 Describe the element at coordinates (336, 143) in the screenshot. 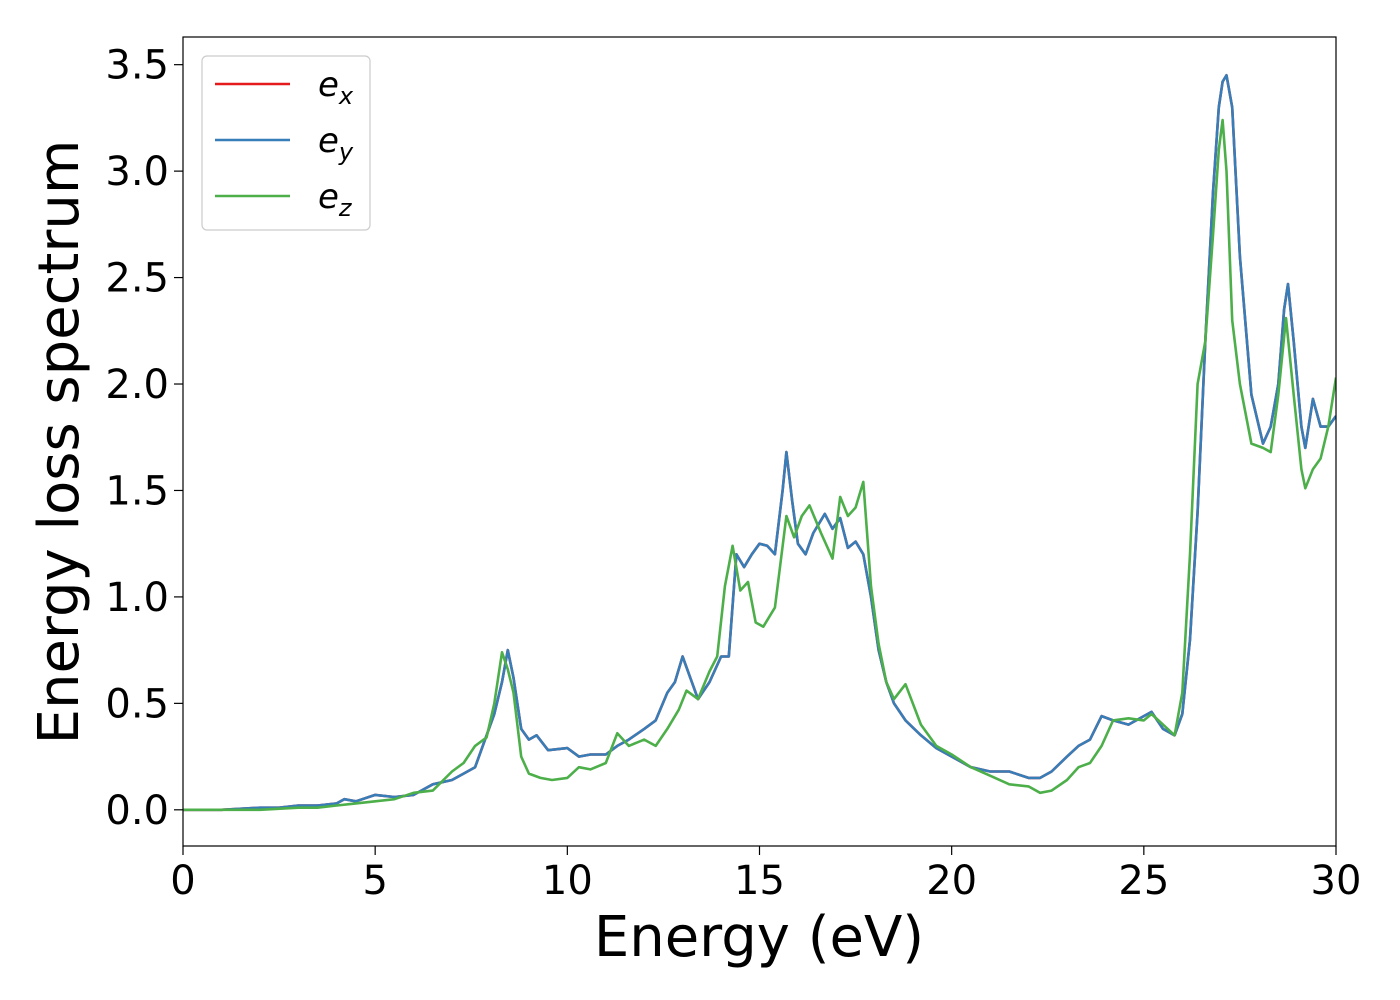

I see `legend-label: ey` at that location.